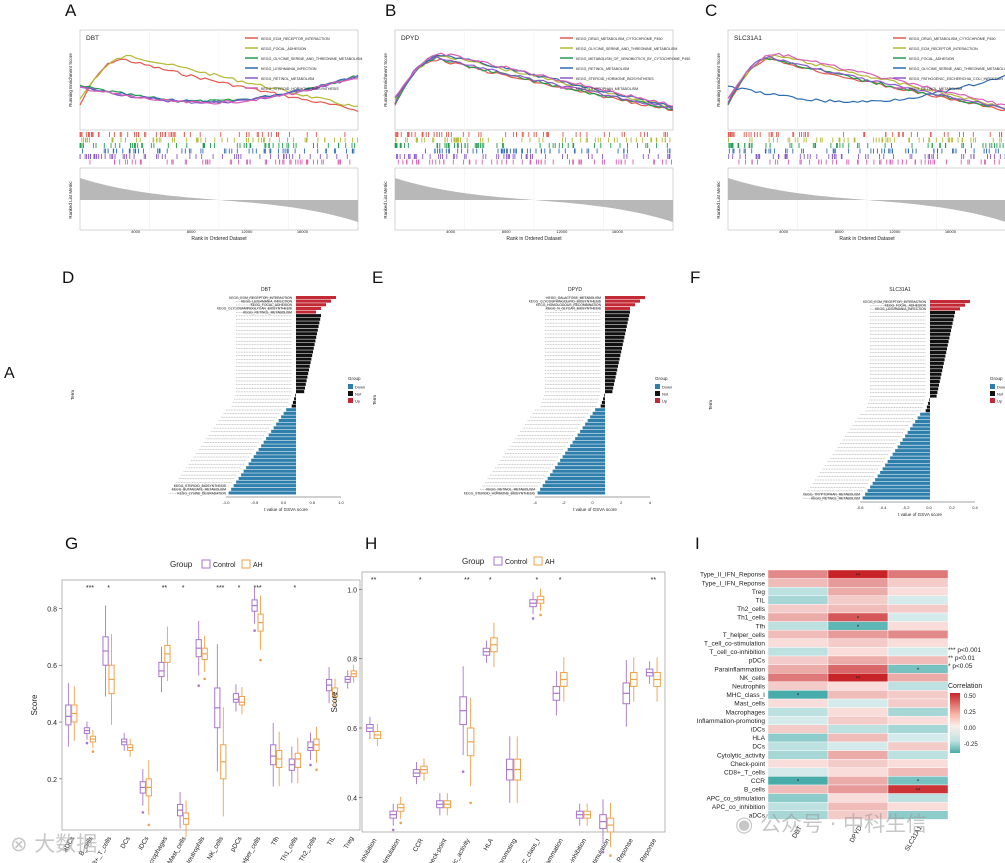  What do you see at coordinates (798, 697) in the screenshot?
I see `heatmap-cell-star: *` at bounding box center [798, 697].